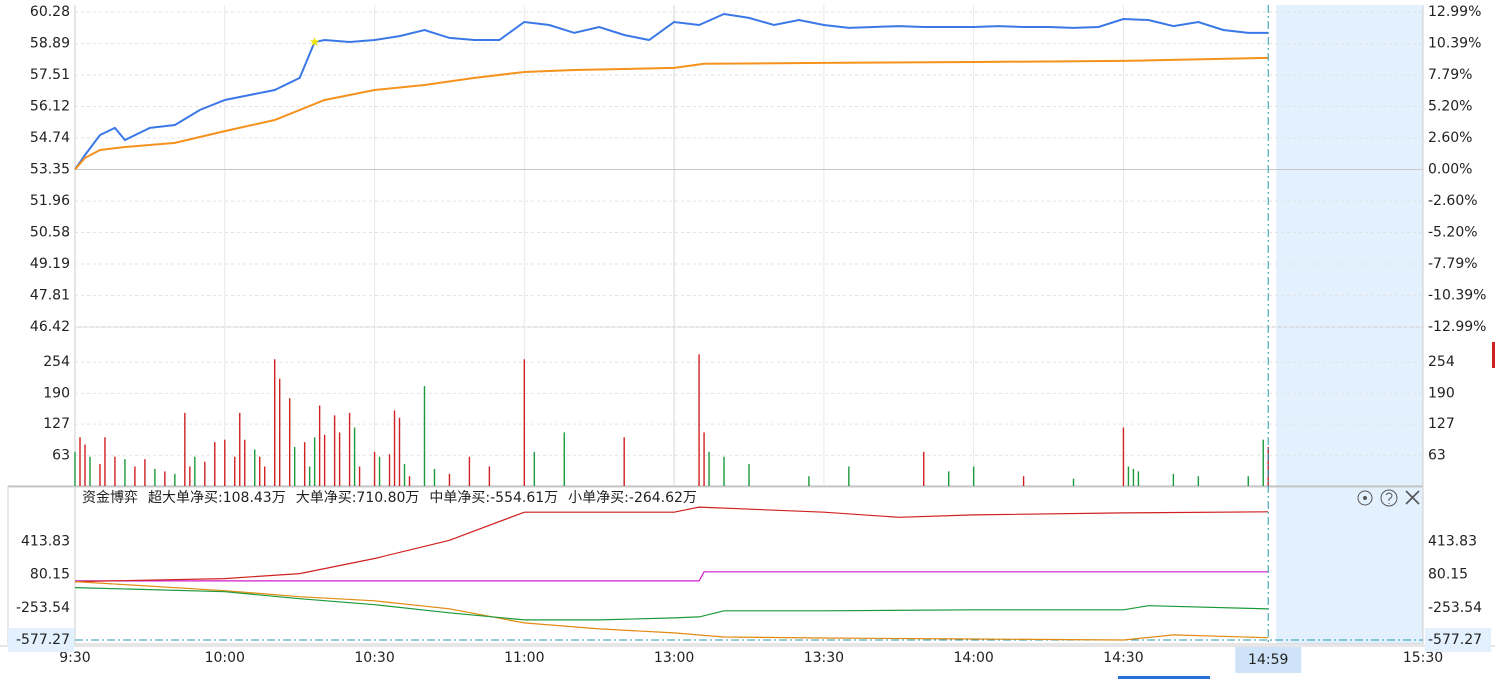  I want to click on cursor-label-box, so click(1268, 660).